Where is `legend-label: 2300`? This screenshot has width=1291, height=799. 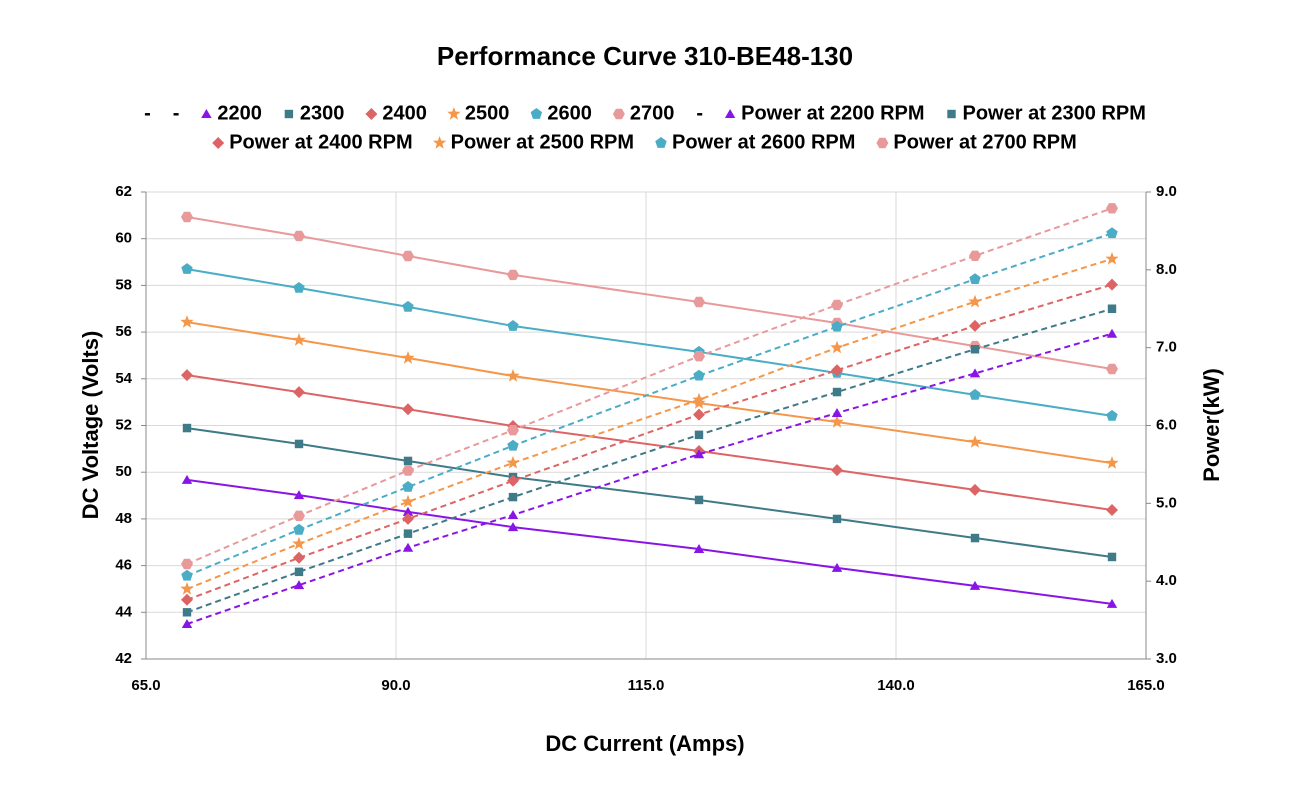
legend-label: 2300 is located at coordinates (322, 113).